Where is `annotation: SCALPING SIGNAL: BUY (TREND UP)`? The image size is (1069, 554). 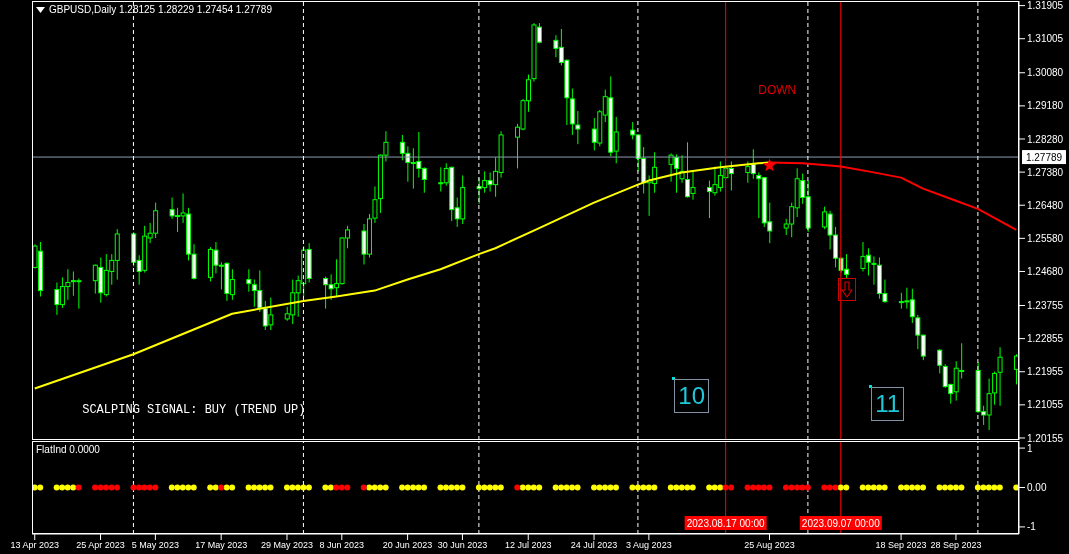 annotation: SCALPING SIGNAL: BUY (TREND UP) is located at coordinates (194, 410).